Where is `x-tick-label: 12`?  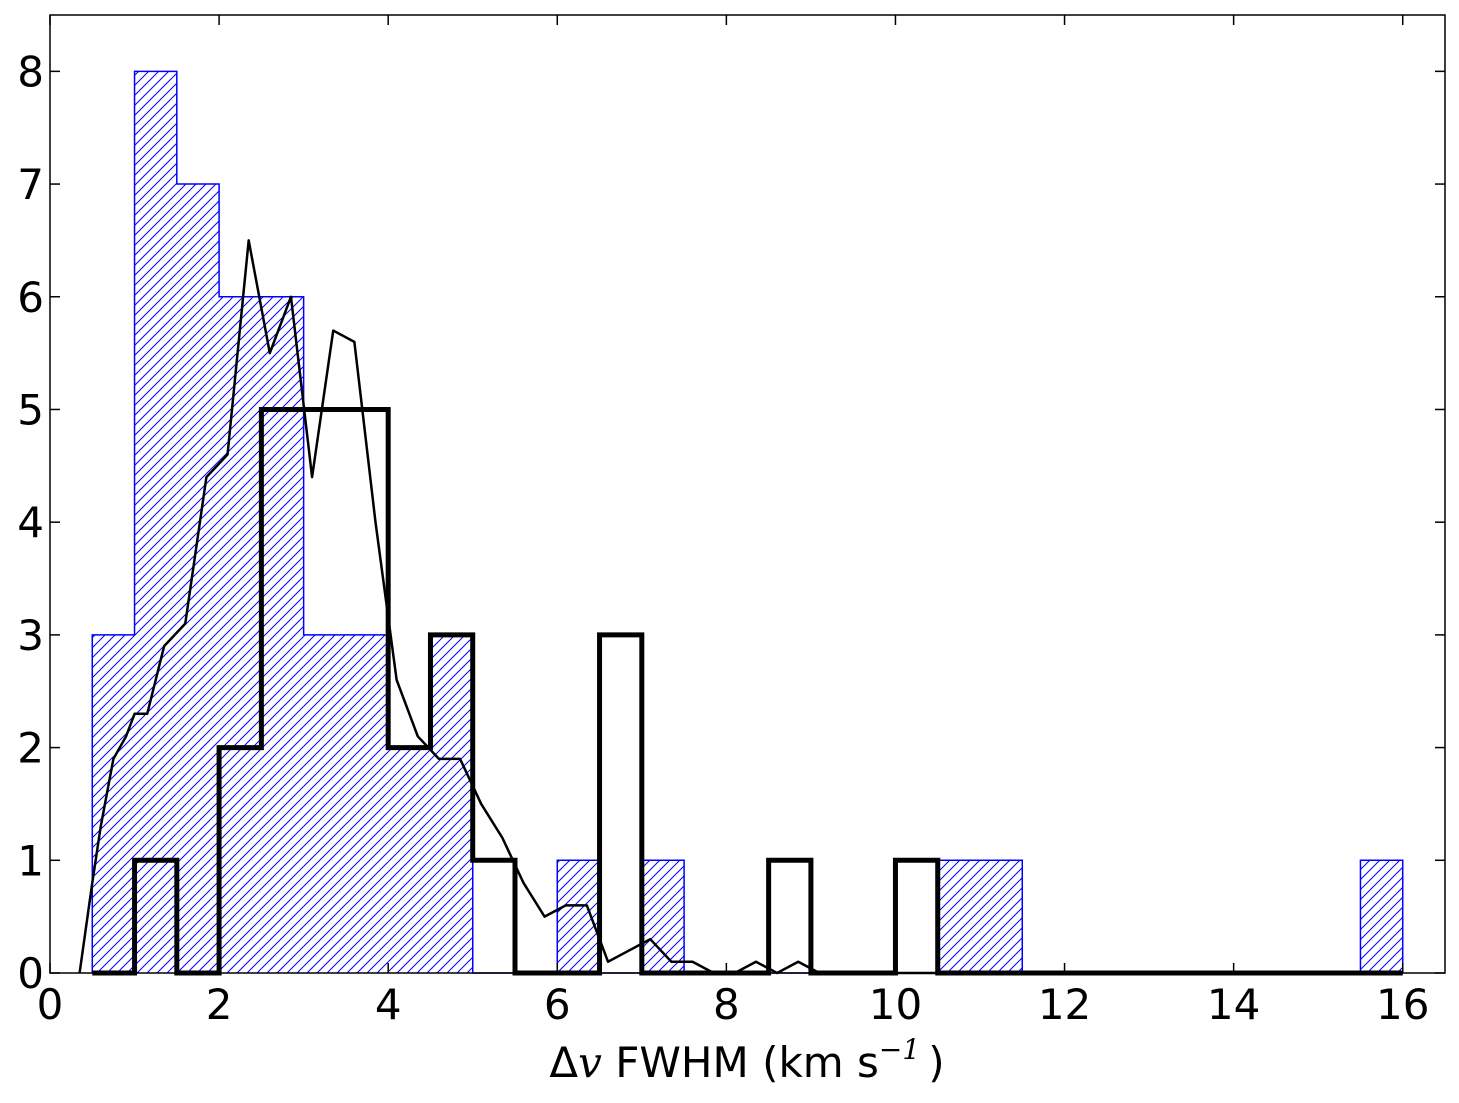 x-tick-label: 12 is located at coordinates (1064, 1004).